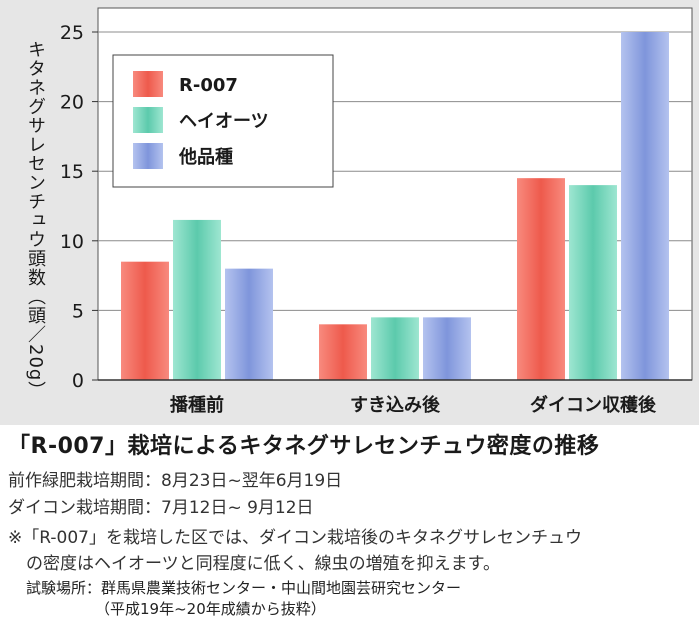  I want to click on x-tick-label: 播種前, so click(197, 405).